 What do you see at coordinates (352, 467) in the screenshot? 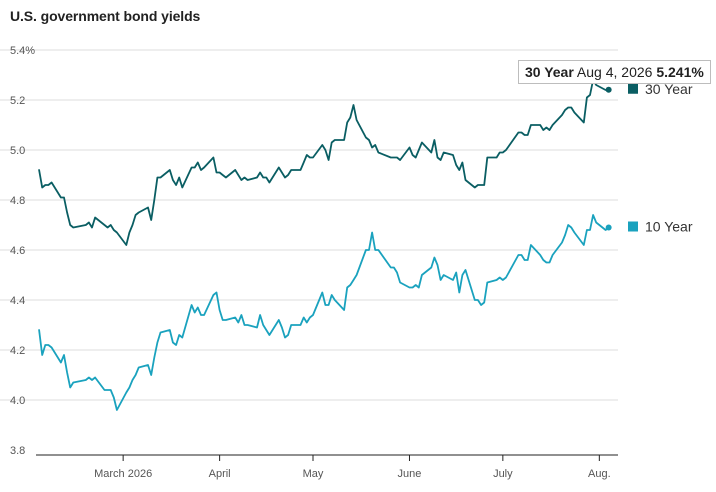
I see `x-axis-ticks: March 2026 April May June July Aug.` at bounding box center [352, 467].